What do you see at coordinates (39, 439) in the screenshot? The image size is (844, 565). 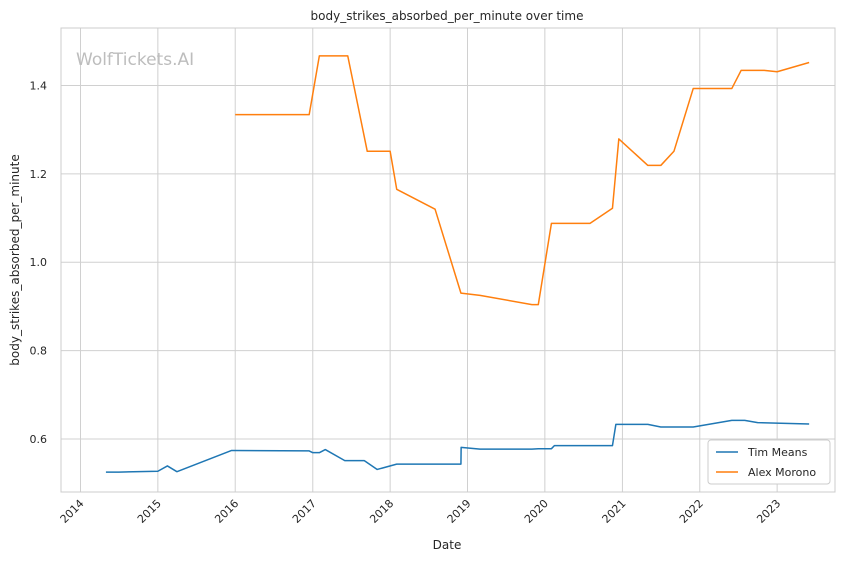 I see `y-tick-label: 0.6` at bounding box center [39, 439].